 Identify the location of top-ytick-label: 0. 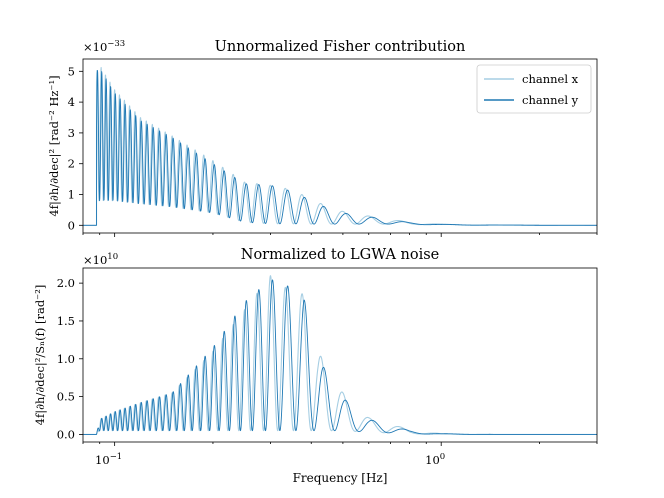
(71, 225).